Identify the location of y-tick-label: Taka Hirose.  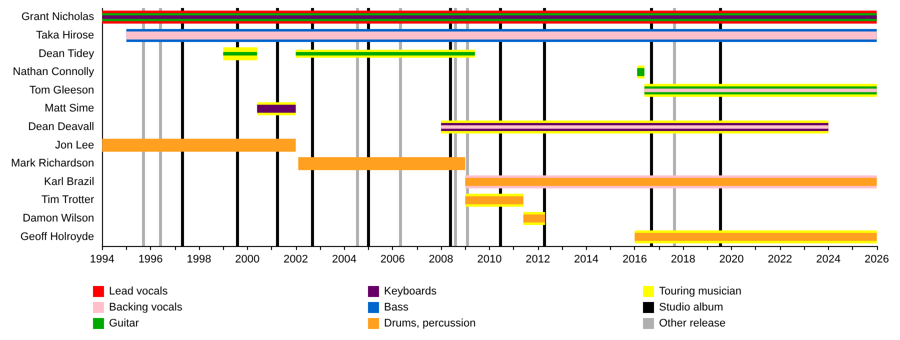
(65, 35).